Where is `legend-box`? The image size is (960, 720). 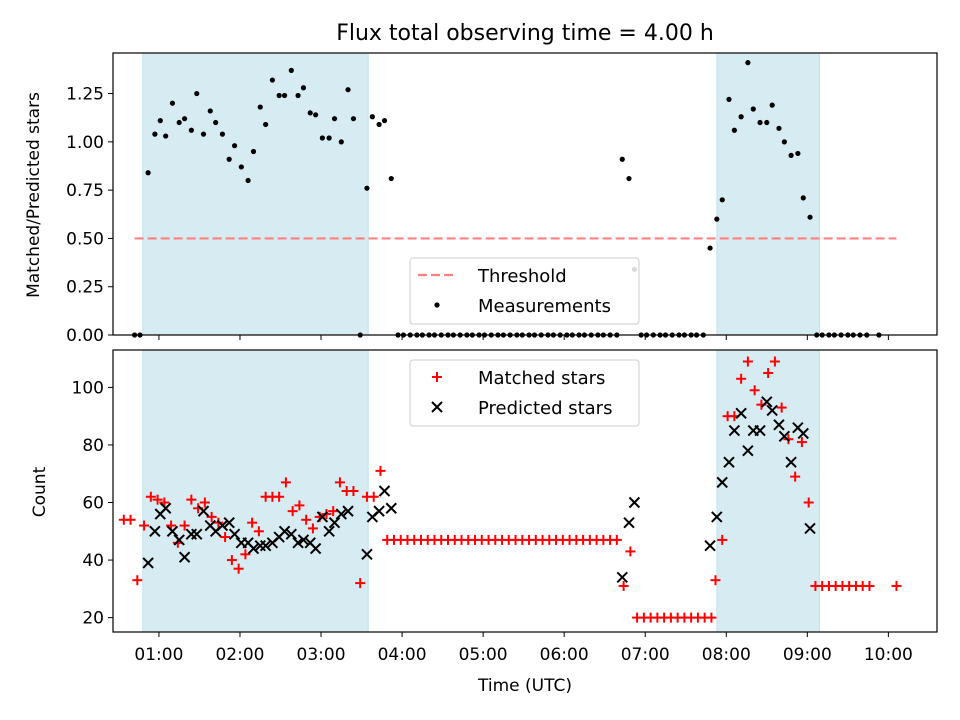 legend-box is located at coordinates (524, 291).